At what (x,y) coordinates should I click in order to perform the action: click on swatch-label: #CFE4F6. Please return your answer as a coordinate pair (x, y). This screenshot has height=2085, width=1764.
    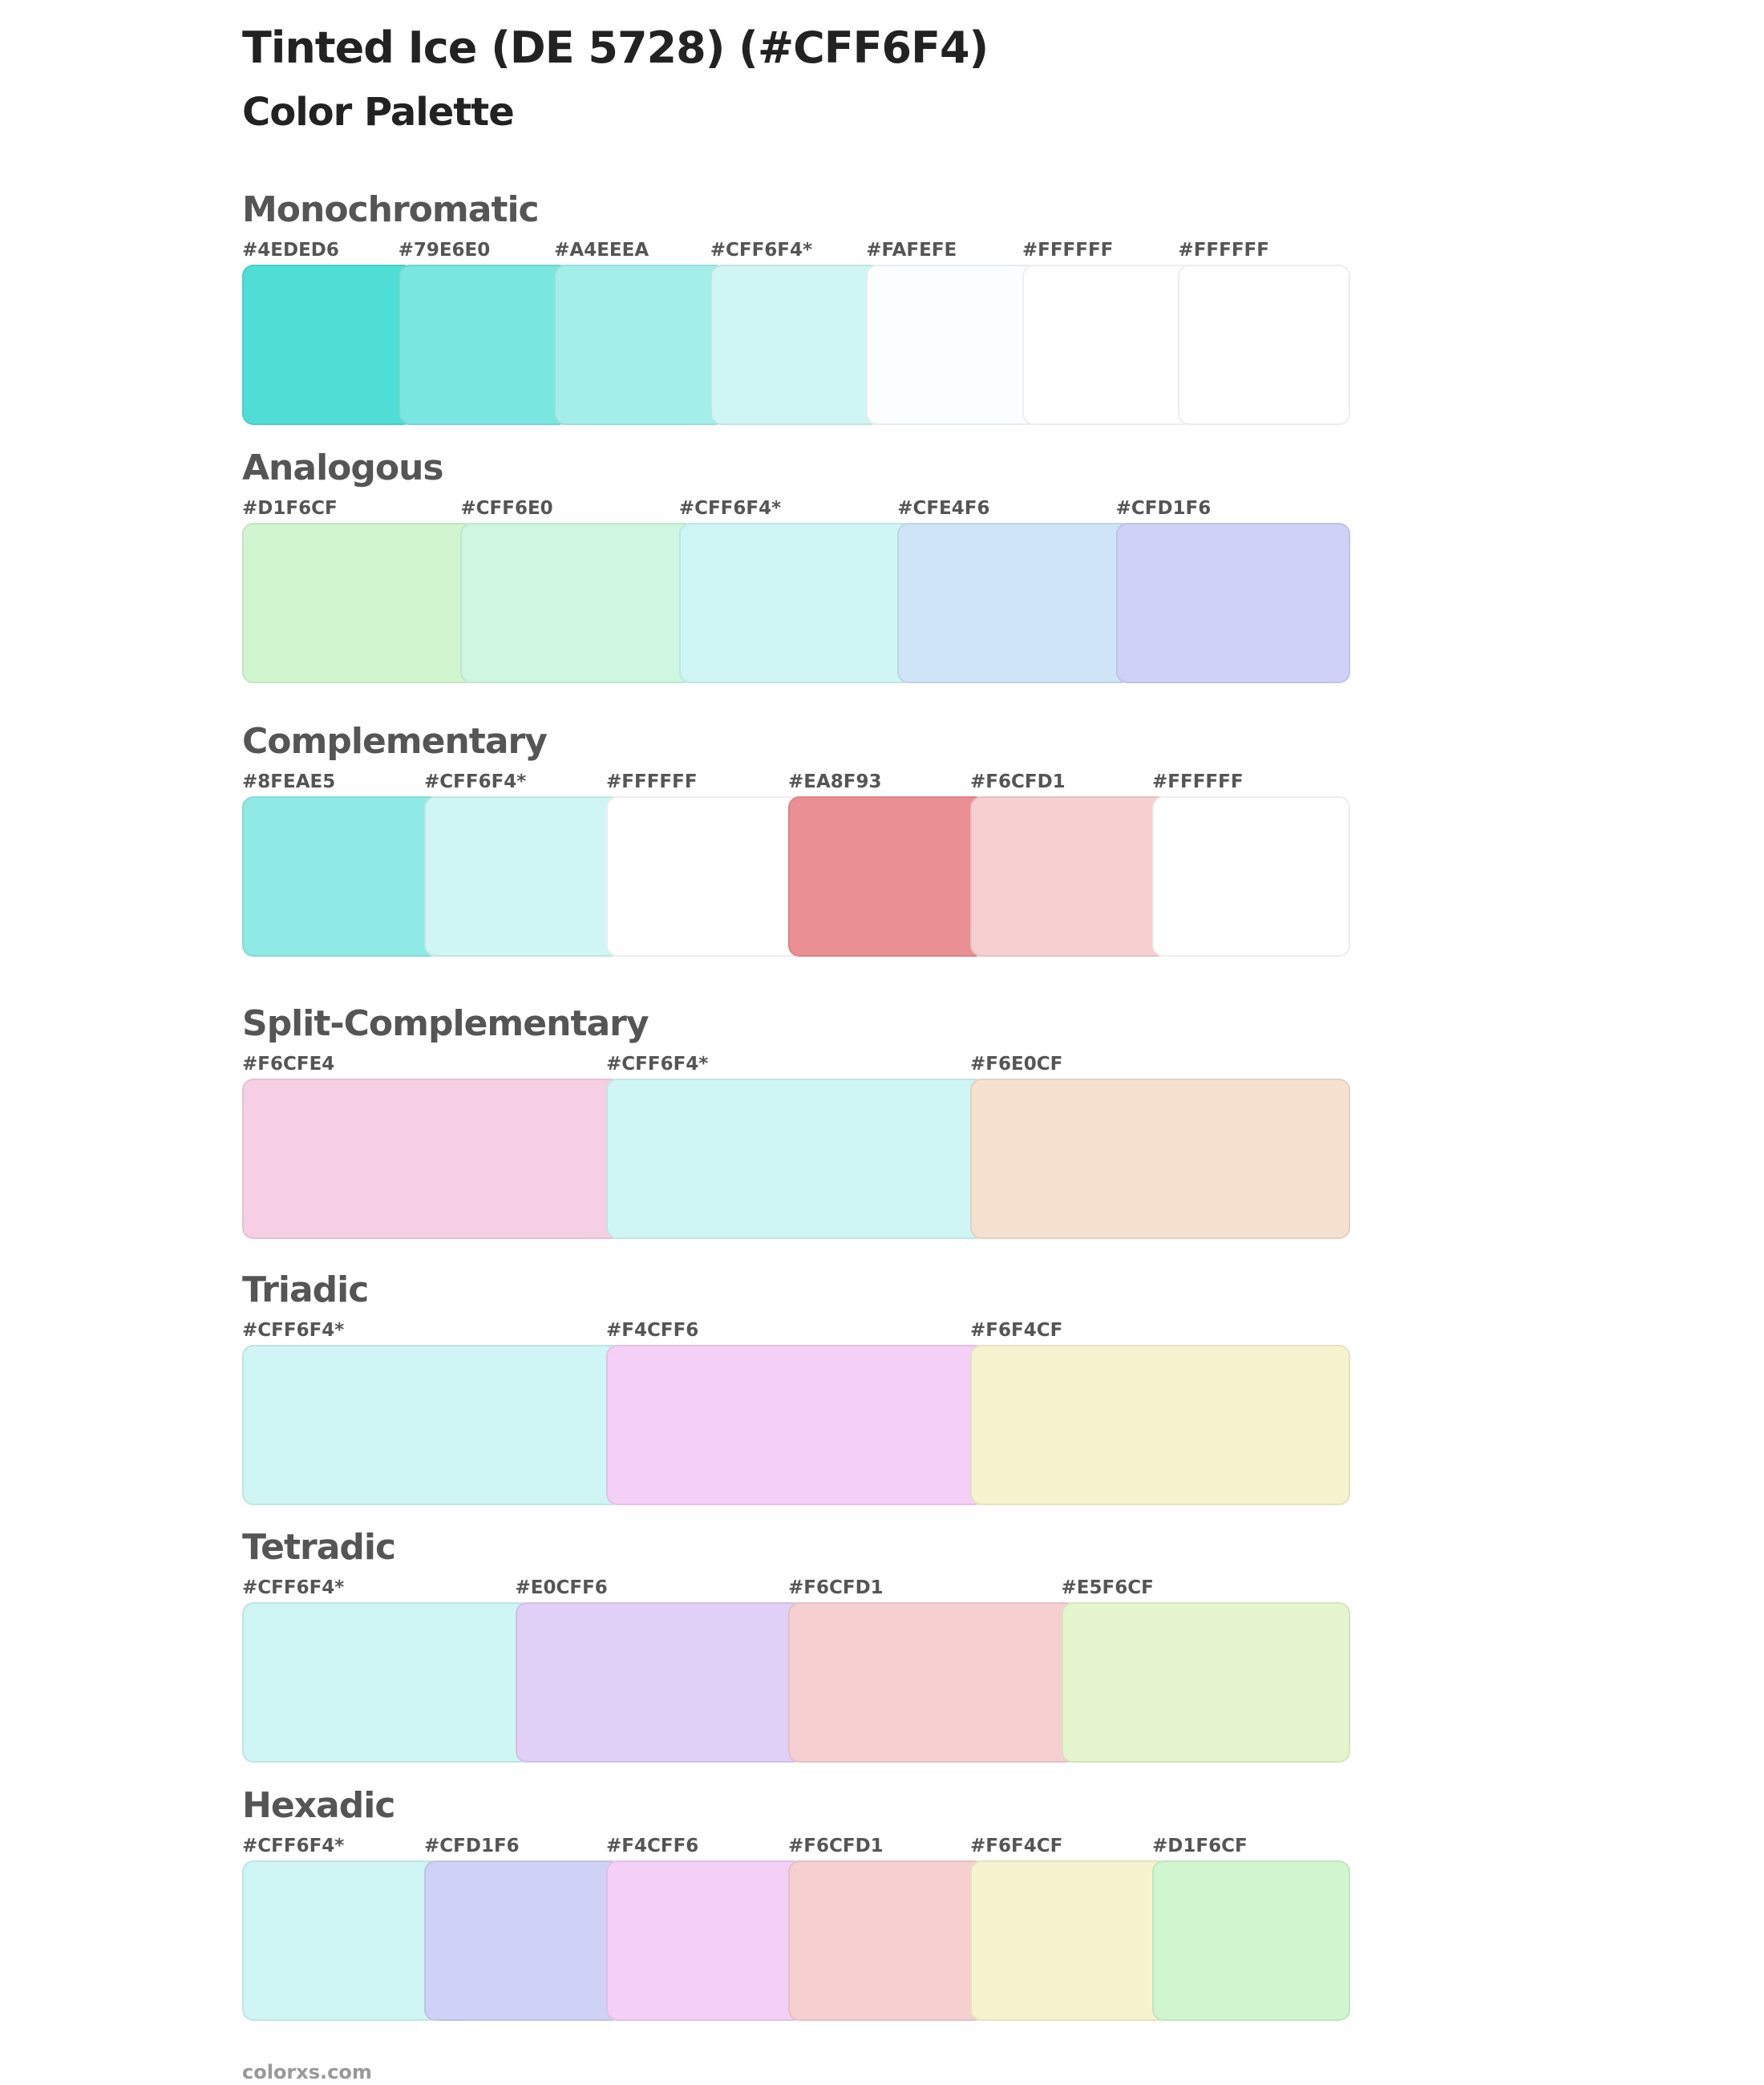
    Looking at the image, I should click on (943, 508).